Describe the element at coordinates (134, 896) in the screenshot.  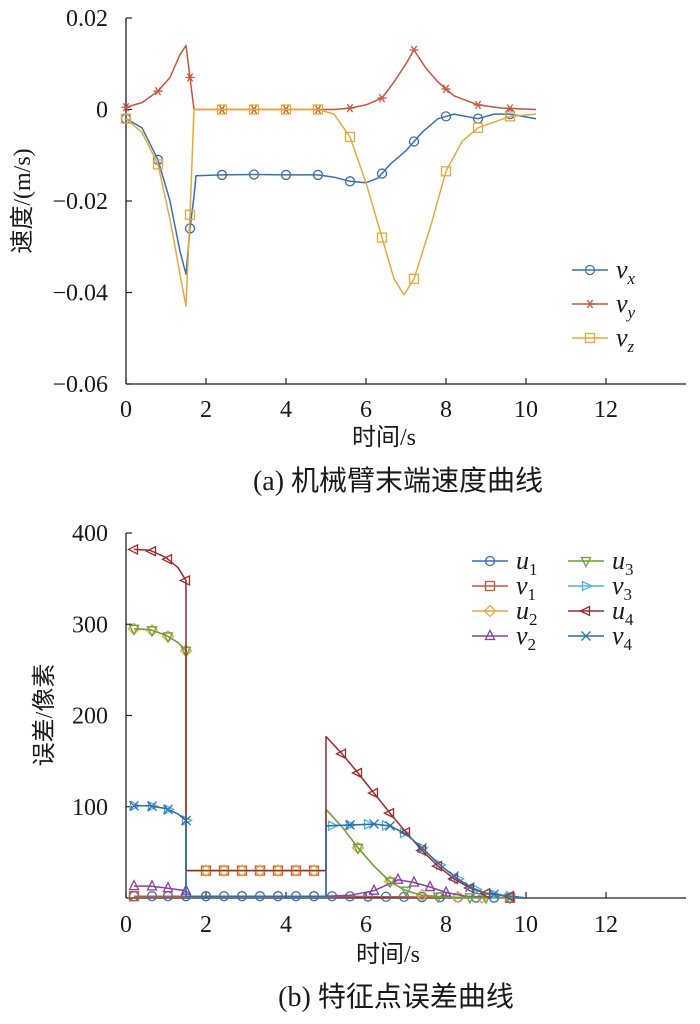
I see `series-marker-v1` at that location.